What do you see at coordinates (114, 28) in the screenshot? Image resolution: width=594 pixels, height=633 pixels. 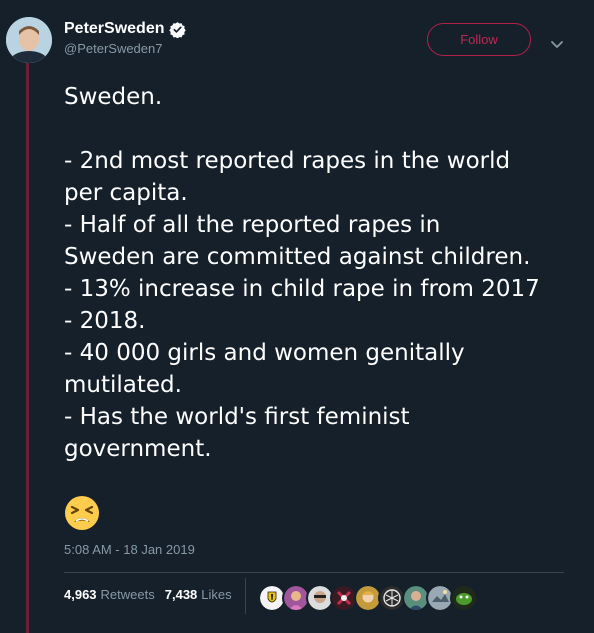 I see `display-name: PeterSweden` at bounding box center [114, 28].